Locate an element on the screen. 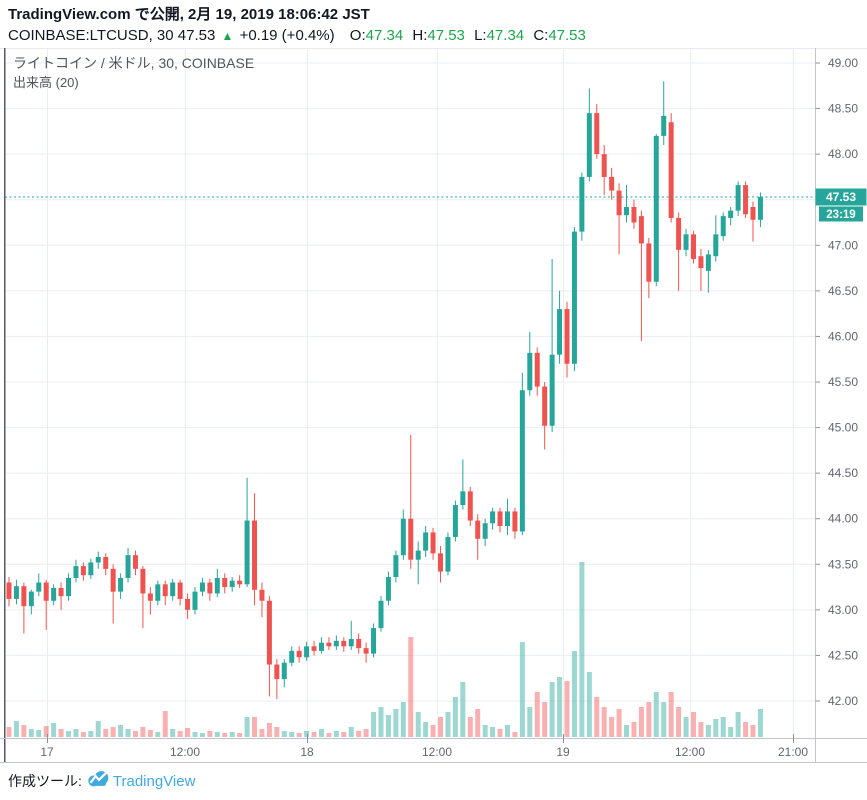 The width and height of the screenshot is (867, 800). bar-countdown-label: 23:19 is located at coordinates (840, 215).